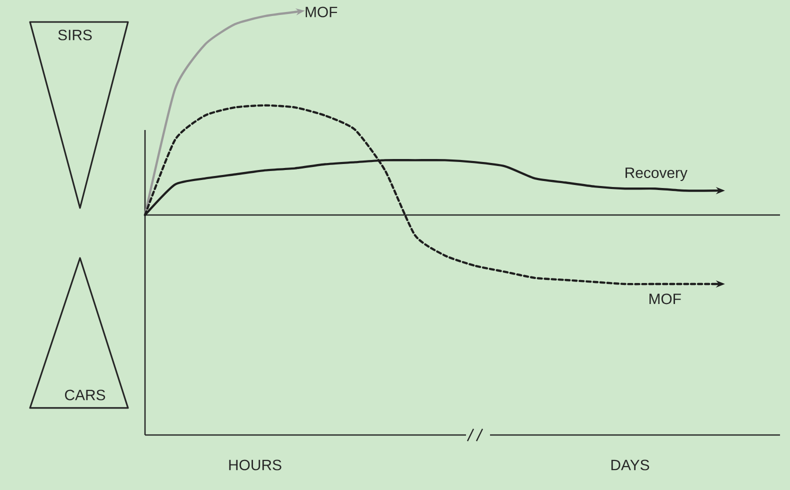 The image size is (790, 490). I want to click on text: DAYS, so click(630, 465).